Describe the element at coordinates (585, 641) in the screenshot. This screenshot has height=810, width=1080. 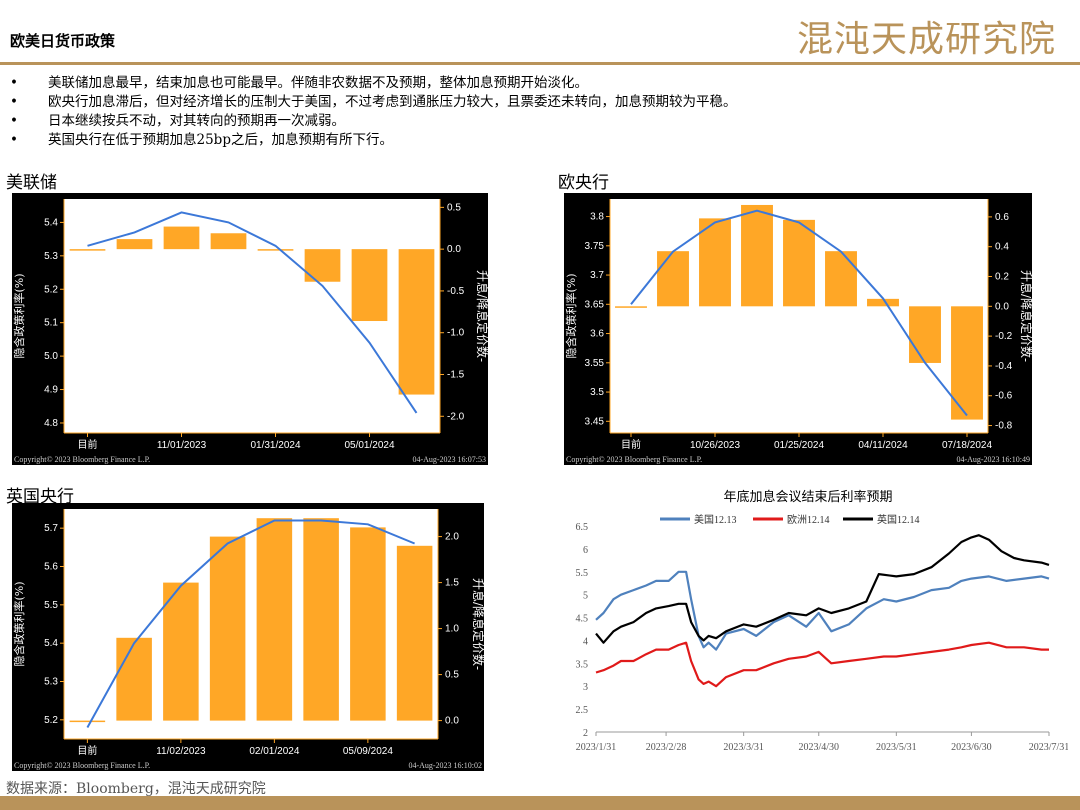
I see `y-tick-label: 4` at that location.